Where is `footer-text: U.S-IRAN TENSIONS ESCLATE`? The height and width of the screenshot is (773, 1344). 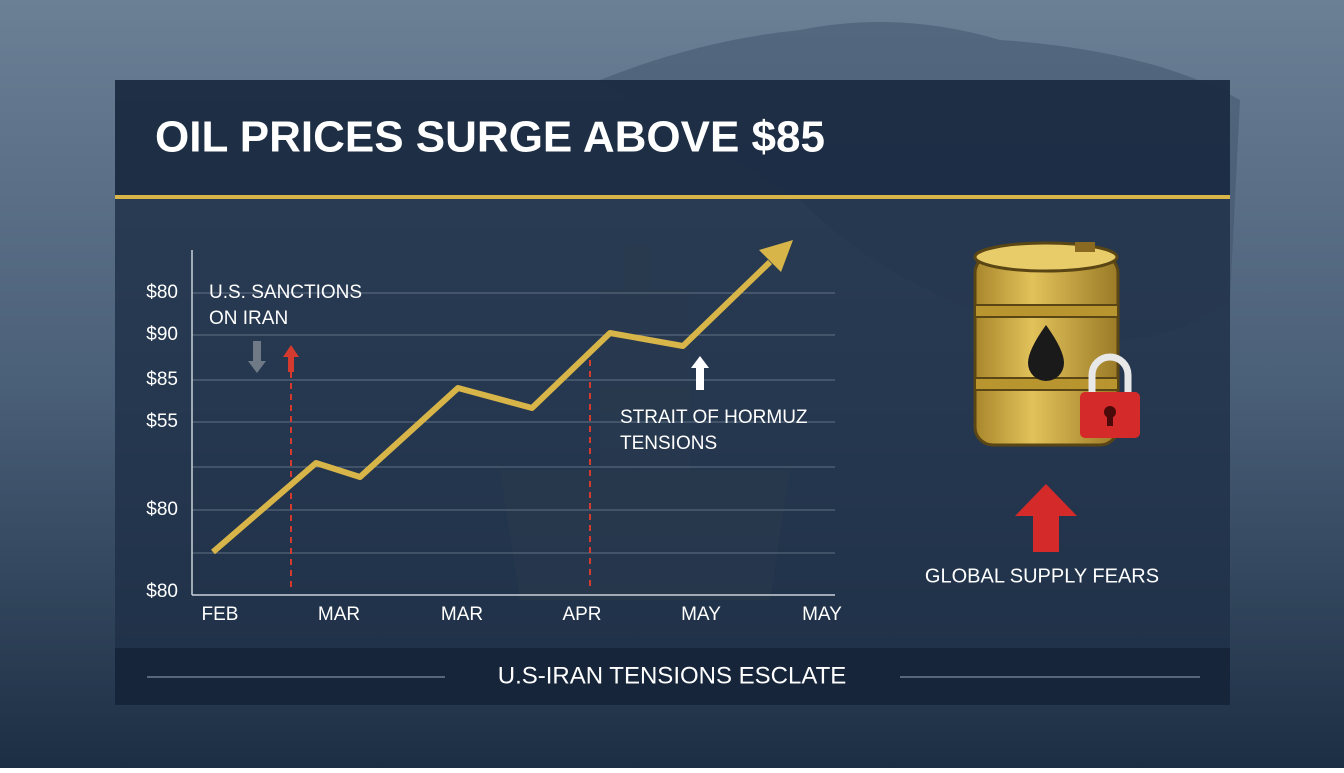 footer-text: U.S-IRAN TENSIONS ESCLATE is located at coordinates (672, 675).